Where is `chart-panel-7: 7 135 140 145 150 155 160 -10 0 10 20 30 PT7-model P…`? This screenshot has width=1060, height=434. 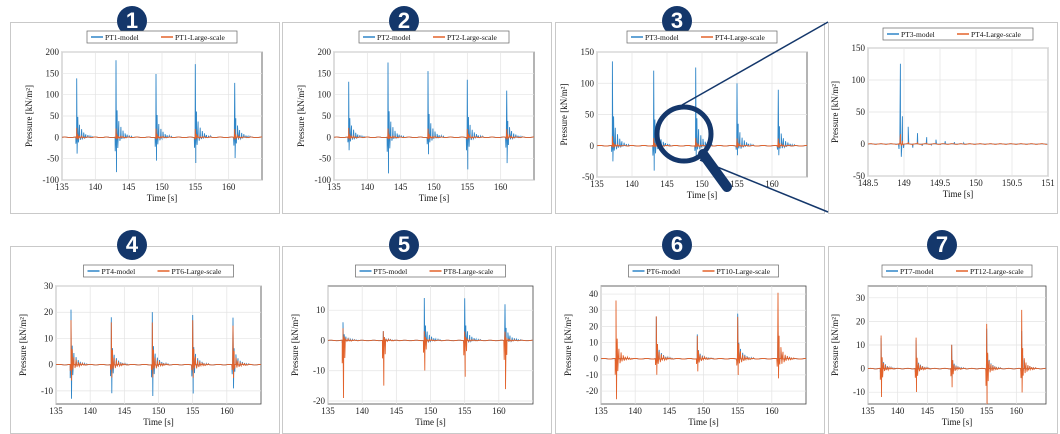 chart-panel-7: 7 135 140 145 150 155 160 -10 0 10 20 30 PT7-model P… is located at coordinates (944, 326).